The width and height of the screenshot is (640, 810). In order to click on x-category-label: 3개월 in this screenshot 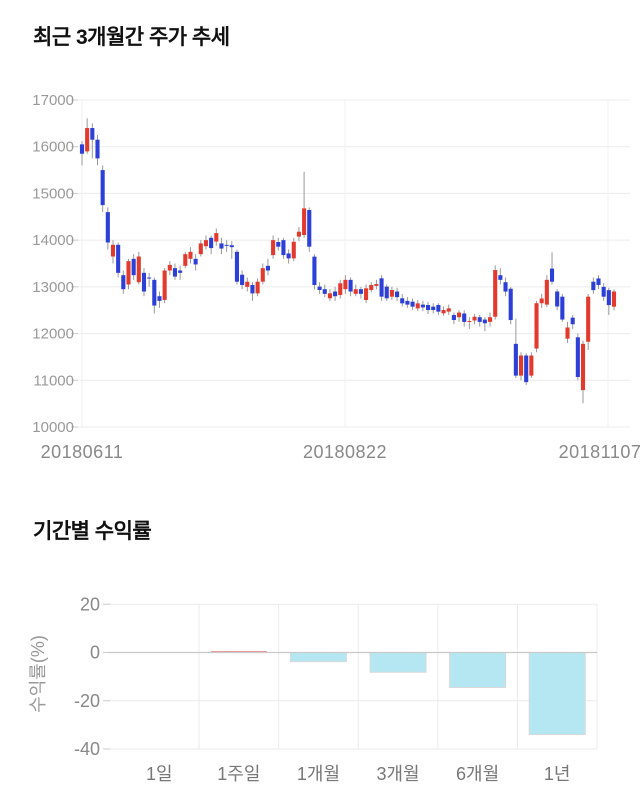, I will do `click(397, 774)`.